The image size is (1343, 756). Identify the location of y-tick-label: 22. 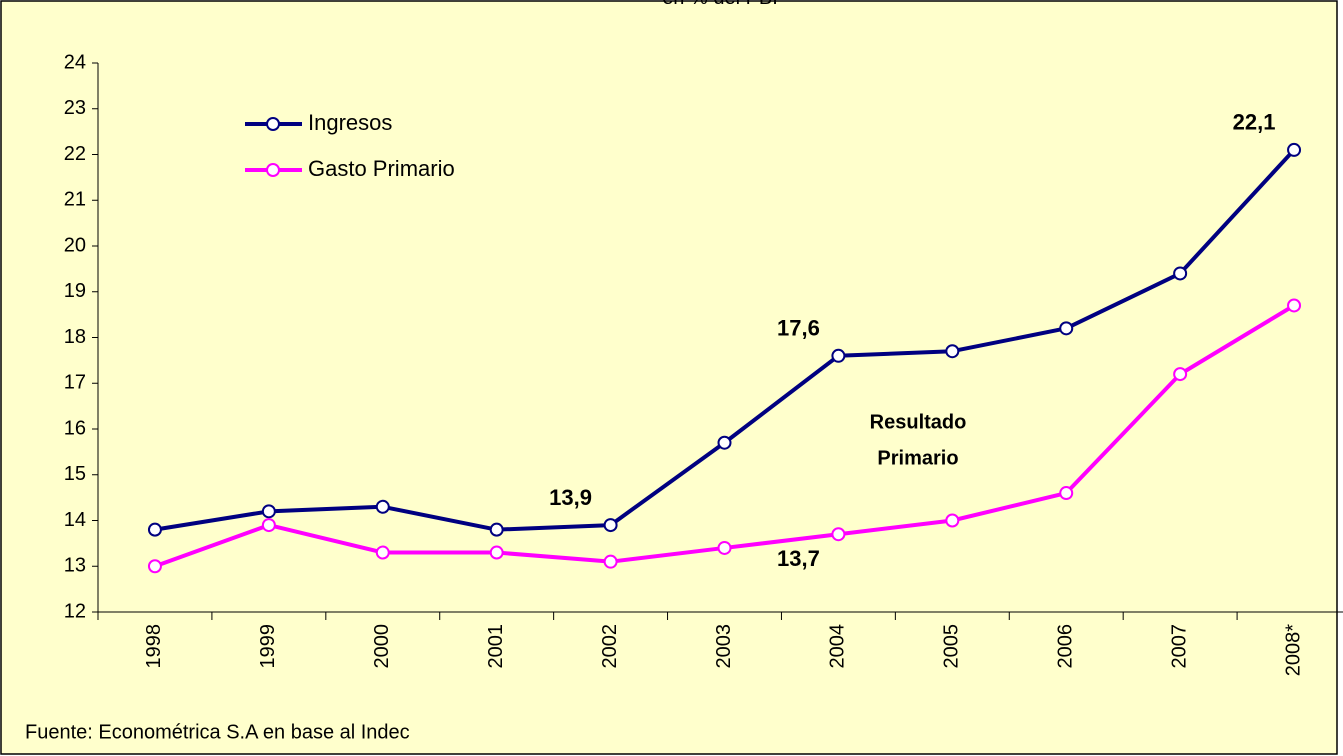
(75, 154).